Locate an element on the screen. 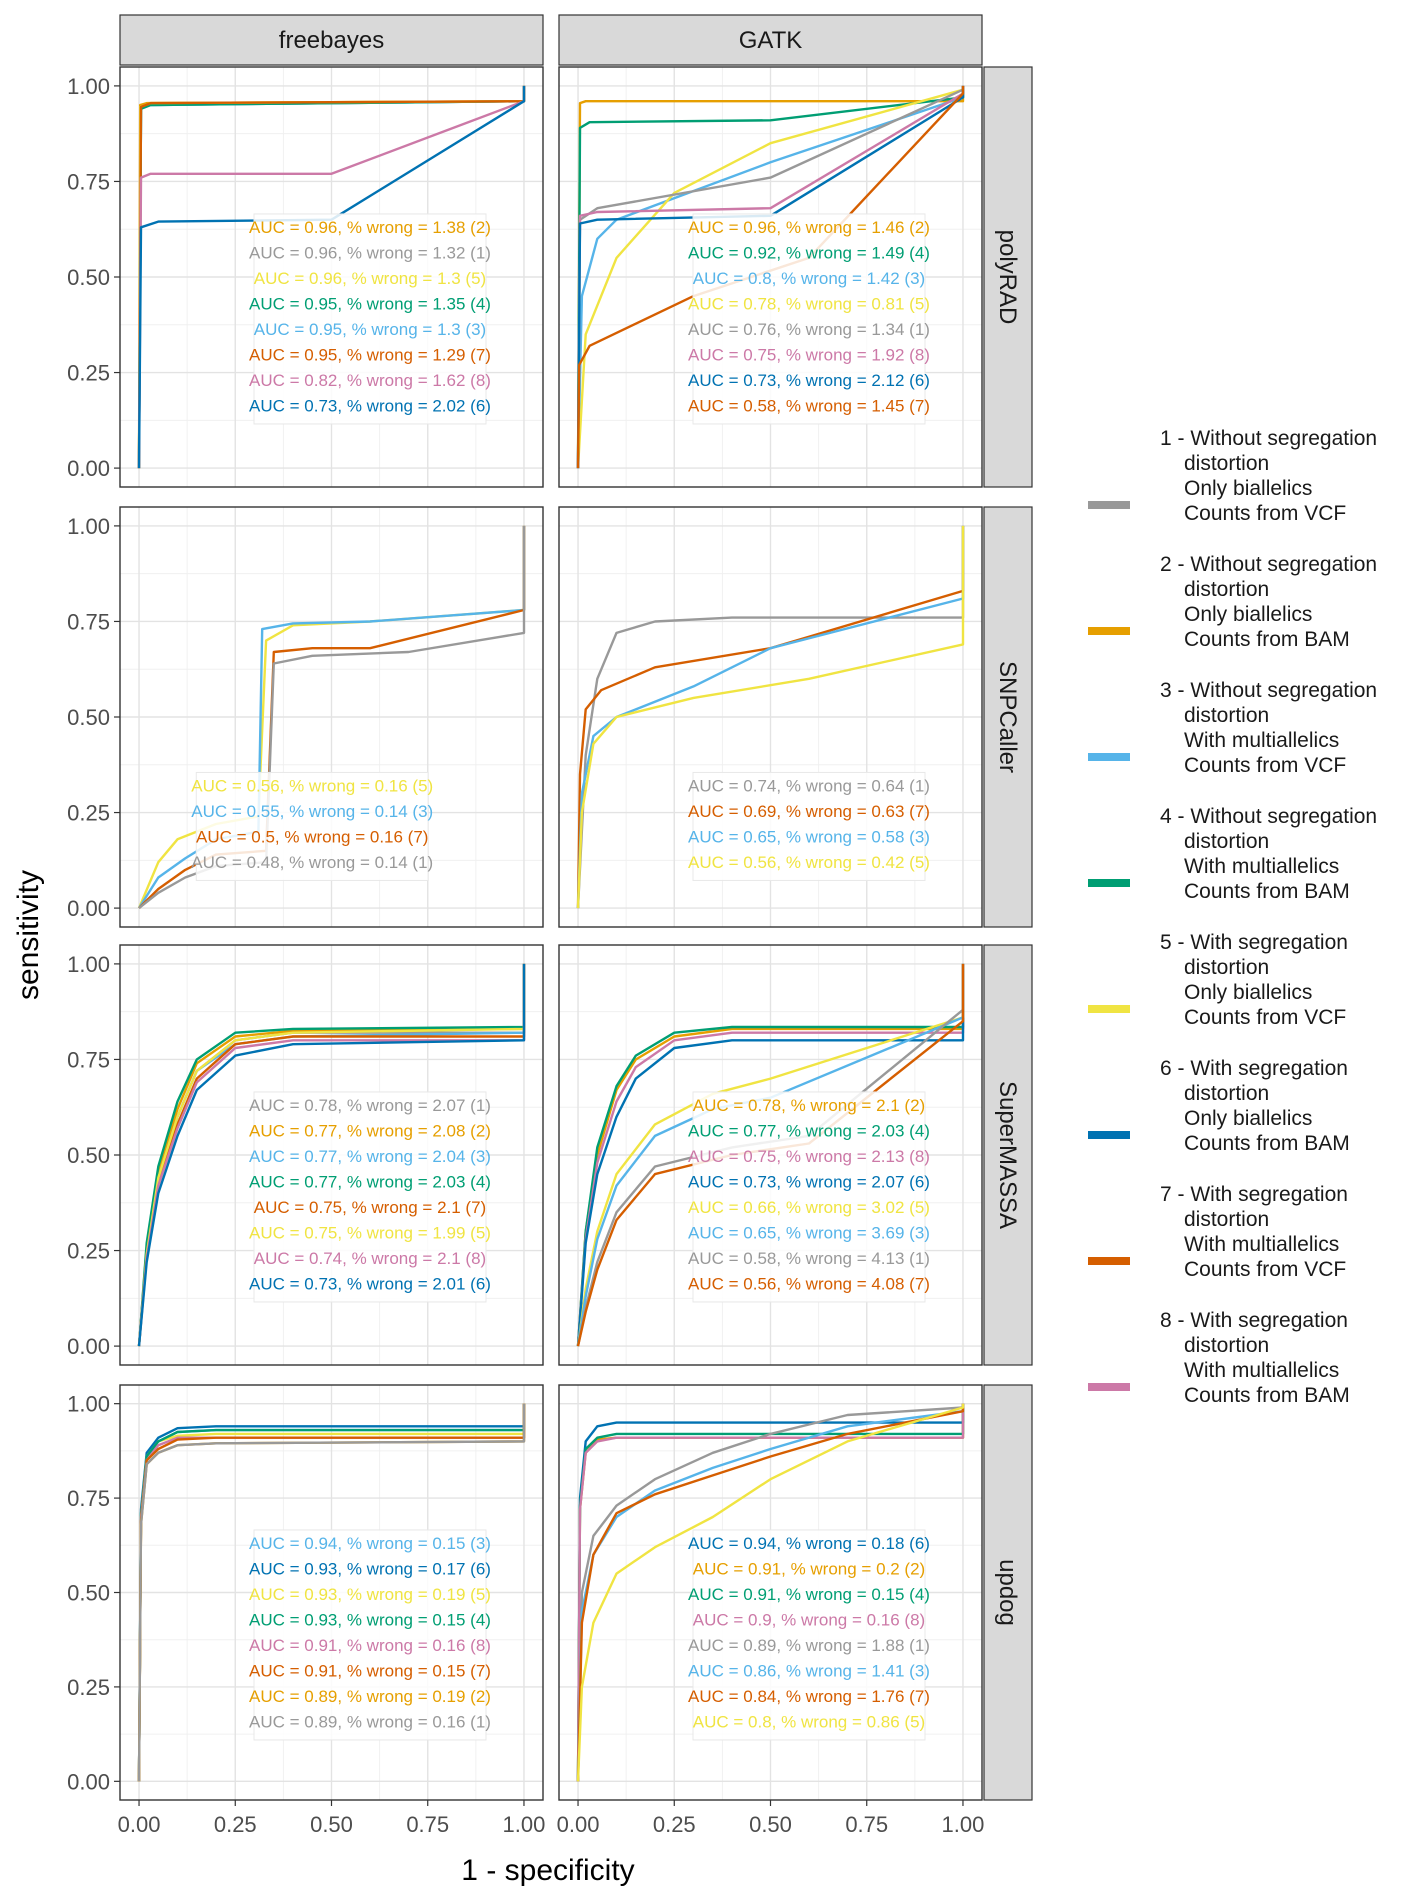 This screenshot has height=1887, width=1403. auc-label: AUC = 0.56, % wrong = 0.16 (5) is located at coordinates (312, 785).